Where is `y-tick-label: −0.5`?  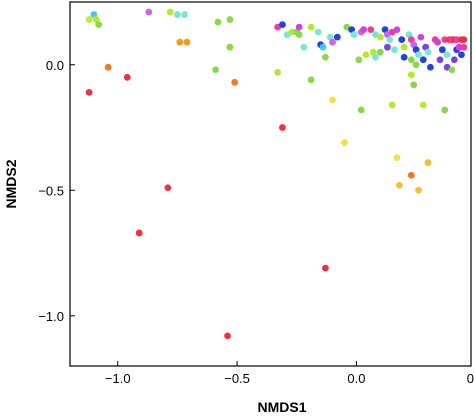
y-tick-label: −0.5 is located at coordinates (51, 190).